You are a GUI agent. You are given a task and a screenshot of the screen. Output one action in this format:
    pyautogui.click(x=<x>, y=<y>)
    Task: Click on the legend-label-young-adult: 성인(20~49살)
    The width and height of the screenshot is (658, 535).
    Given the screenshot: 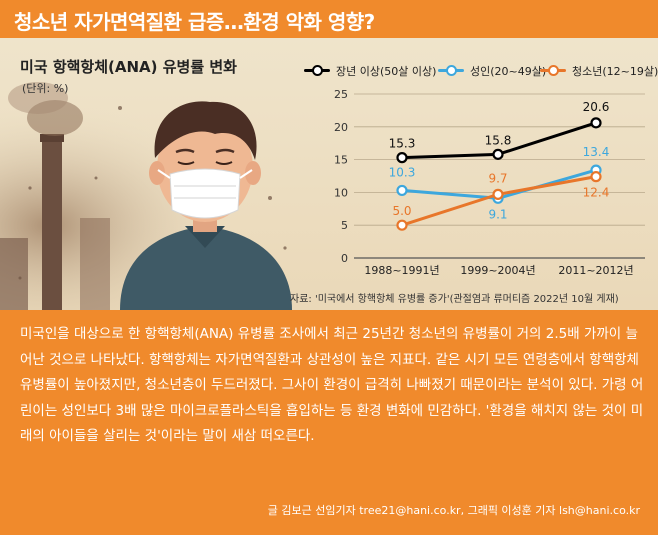 What is the action you would take?
    pyautogui.click(x=508, y=71)
    